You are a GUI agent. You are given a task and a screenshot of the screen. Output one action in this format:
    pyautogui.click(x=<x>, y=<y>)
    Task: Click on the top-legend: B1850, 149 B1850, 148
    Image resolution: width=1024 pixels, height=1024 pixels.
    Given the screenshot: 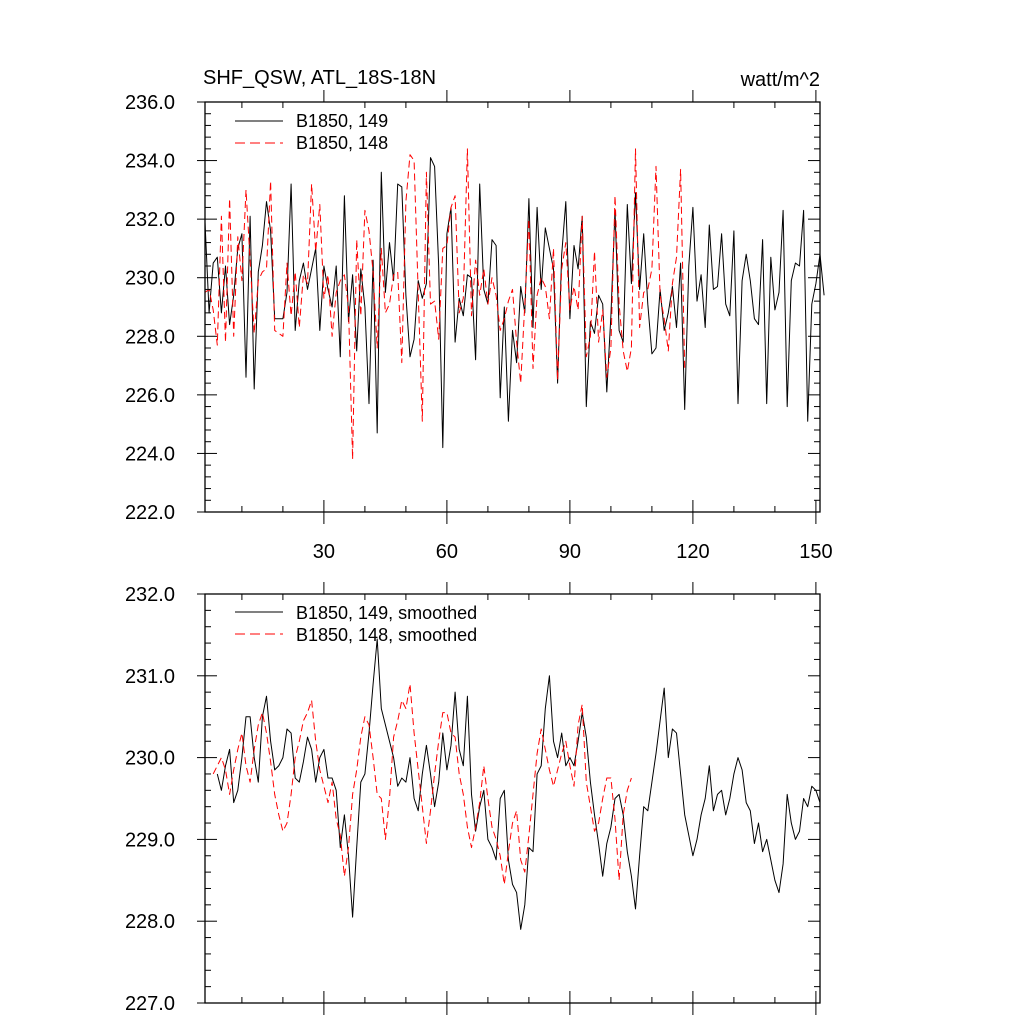 What is the action you would take?
    pyautogui.click(x=311, y=132)
    